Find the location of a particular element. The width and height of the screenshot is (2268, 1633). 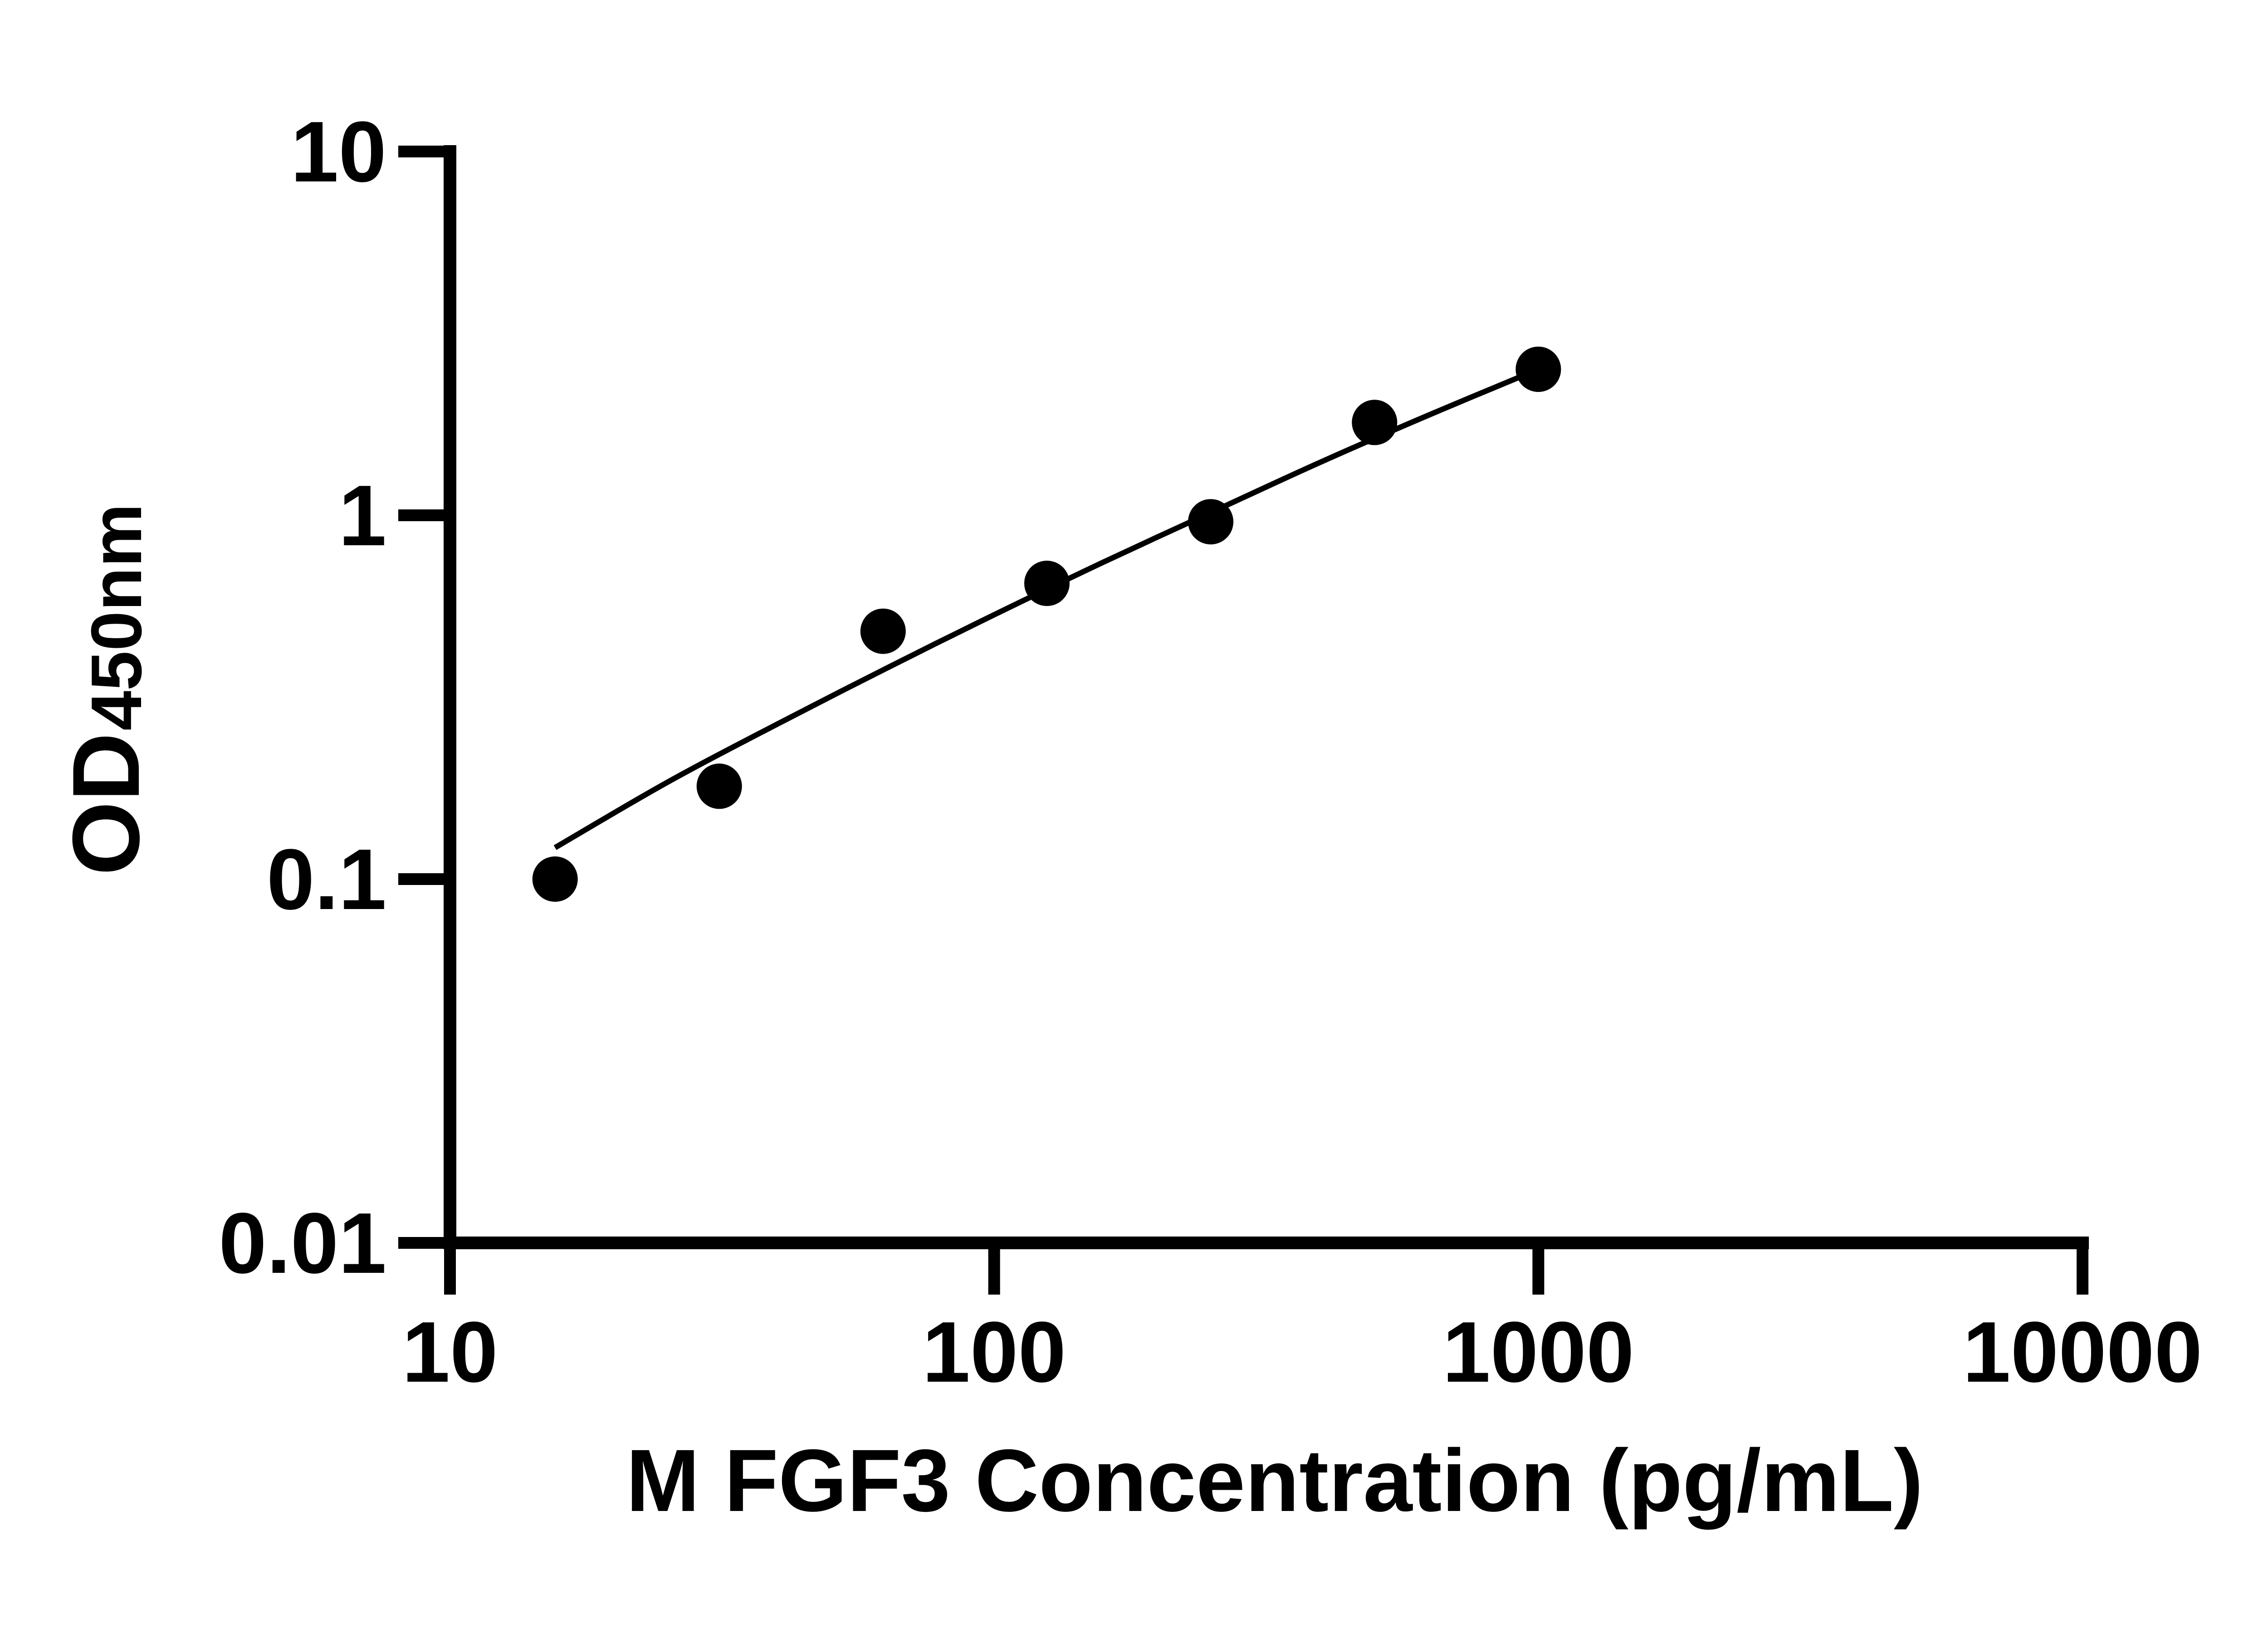

x-tick-label-1000: 1000 is located at coordinates (1538, 1352).